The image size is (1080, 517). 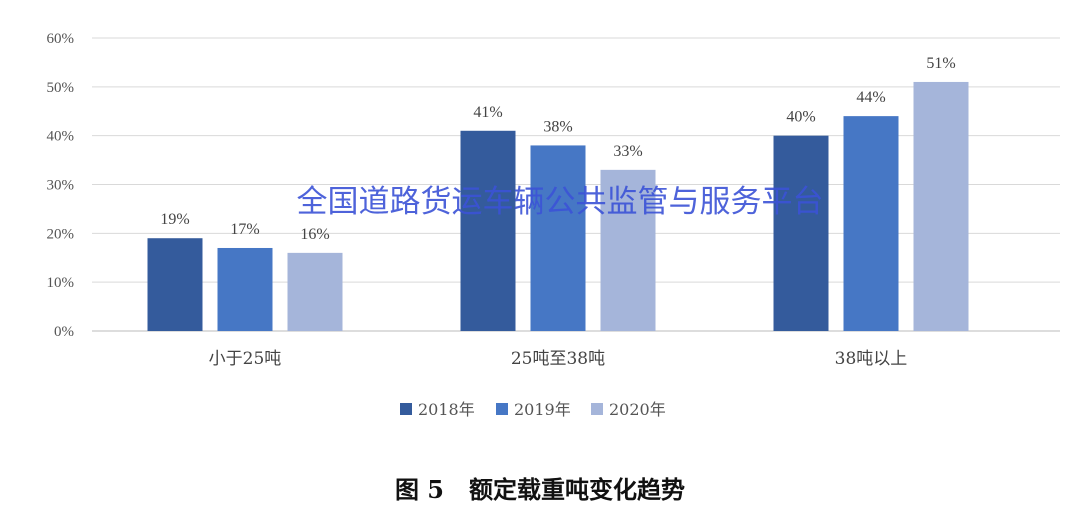 I want to click on legend-label: 2020年, so click(x=637, y=409).